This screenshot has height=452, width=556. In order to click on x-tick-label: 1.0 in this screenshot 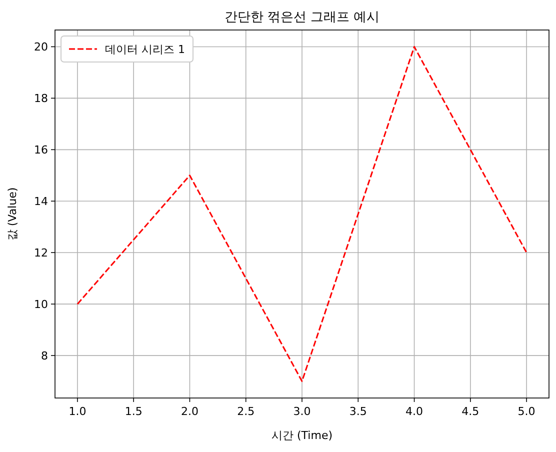, I will do `click(77, 411)`.